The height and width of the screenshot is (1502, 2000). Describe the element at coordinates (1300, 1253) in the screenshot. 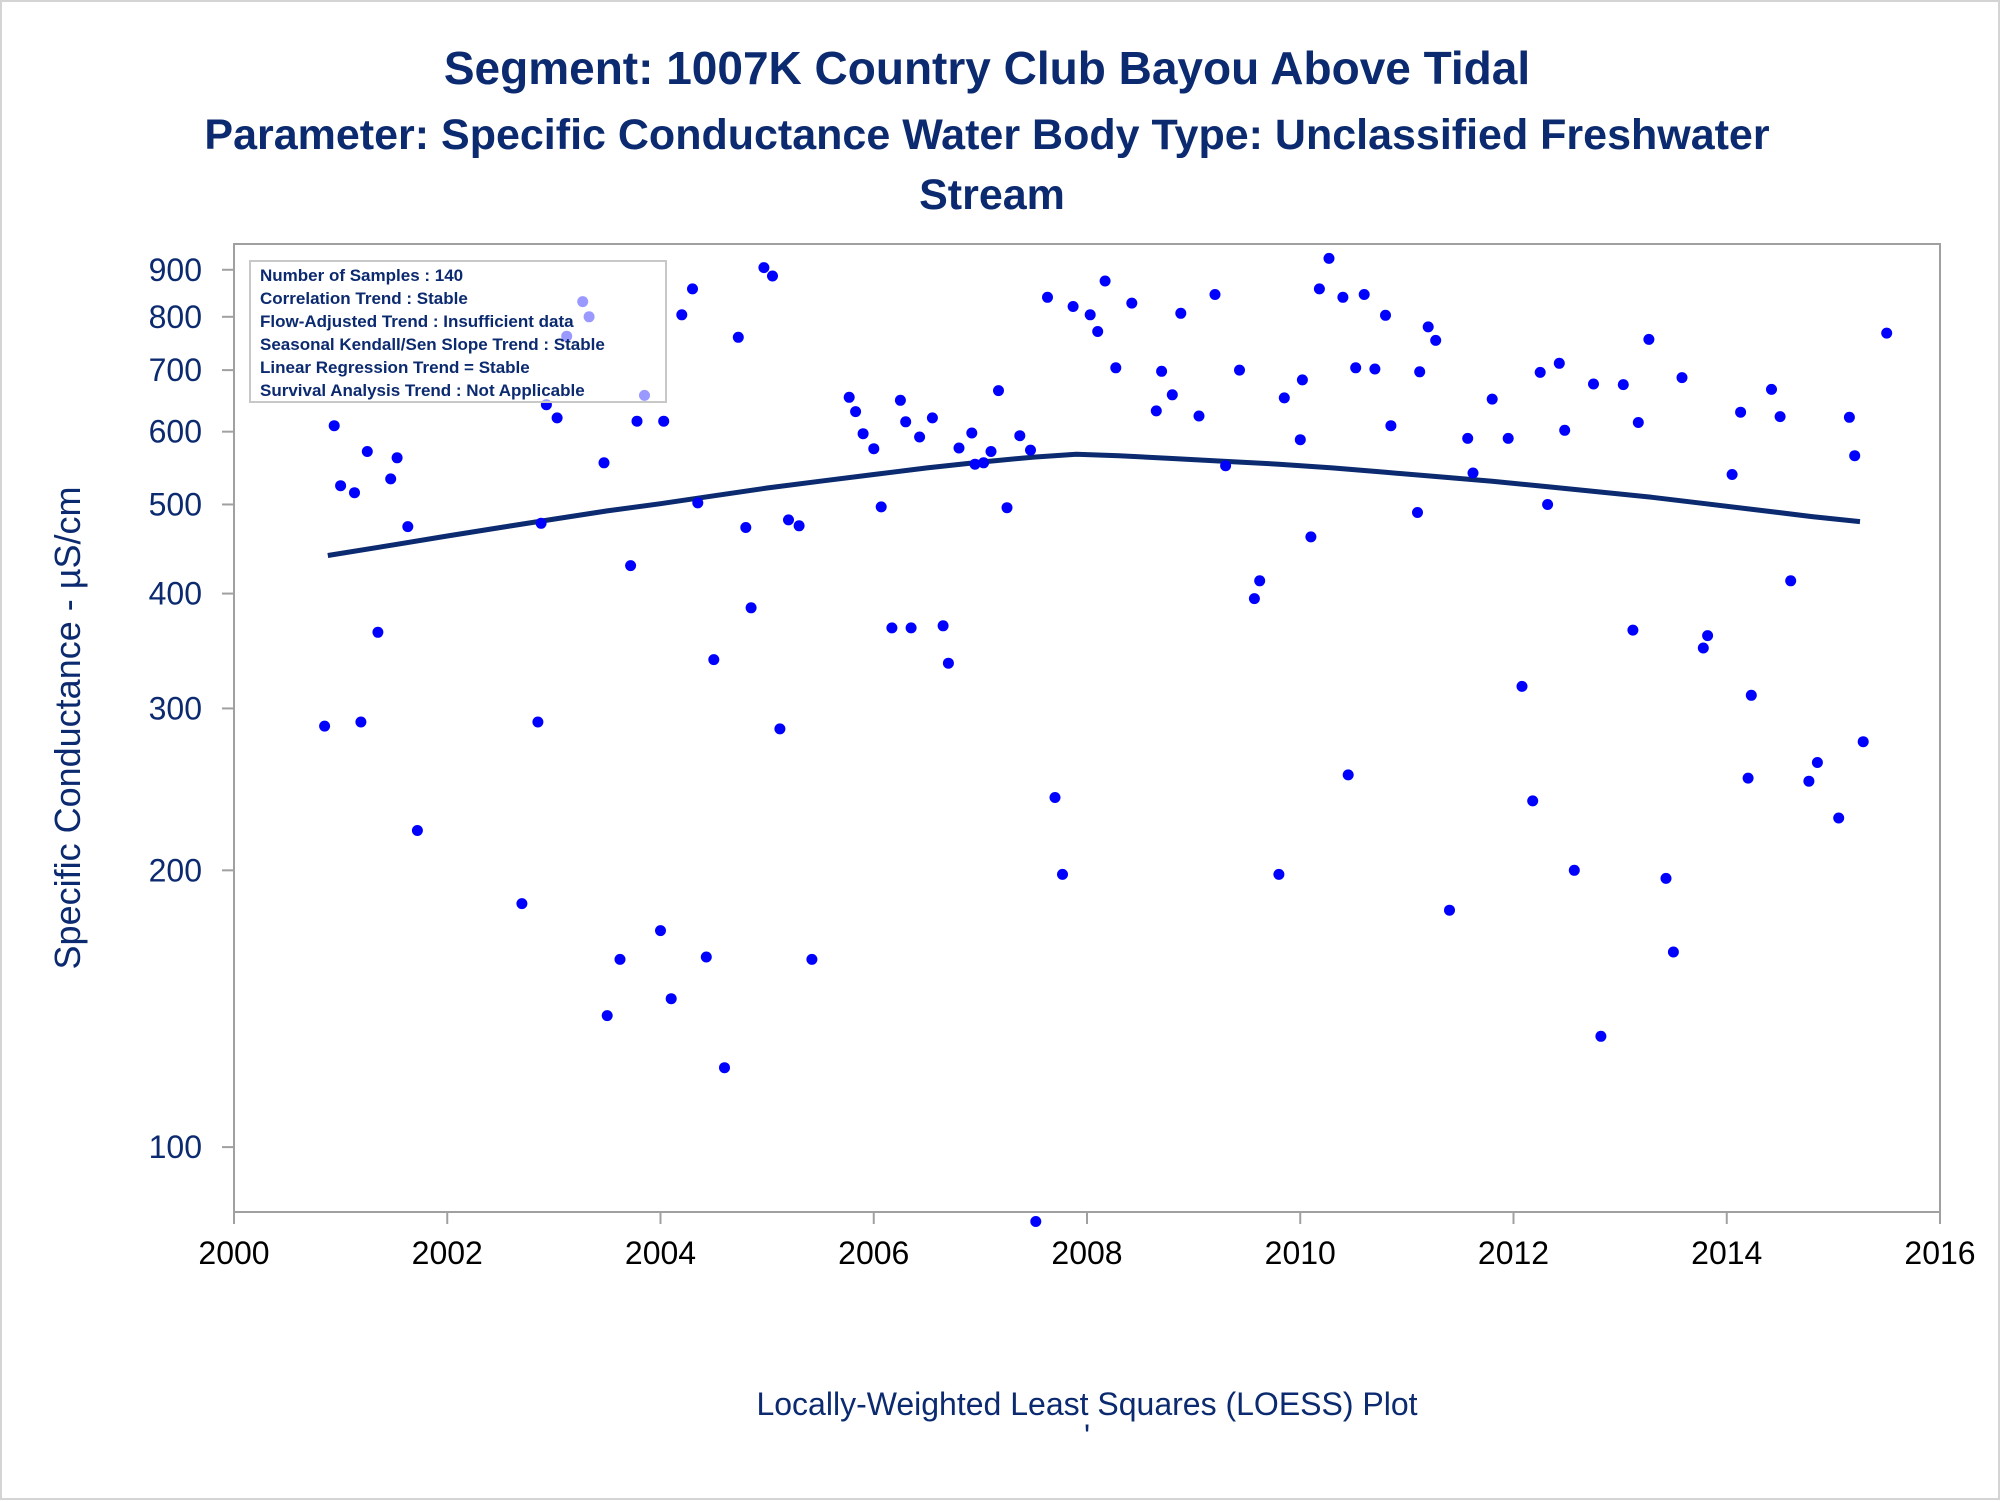

I see `x-tick-label: 2010` at that location.